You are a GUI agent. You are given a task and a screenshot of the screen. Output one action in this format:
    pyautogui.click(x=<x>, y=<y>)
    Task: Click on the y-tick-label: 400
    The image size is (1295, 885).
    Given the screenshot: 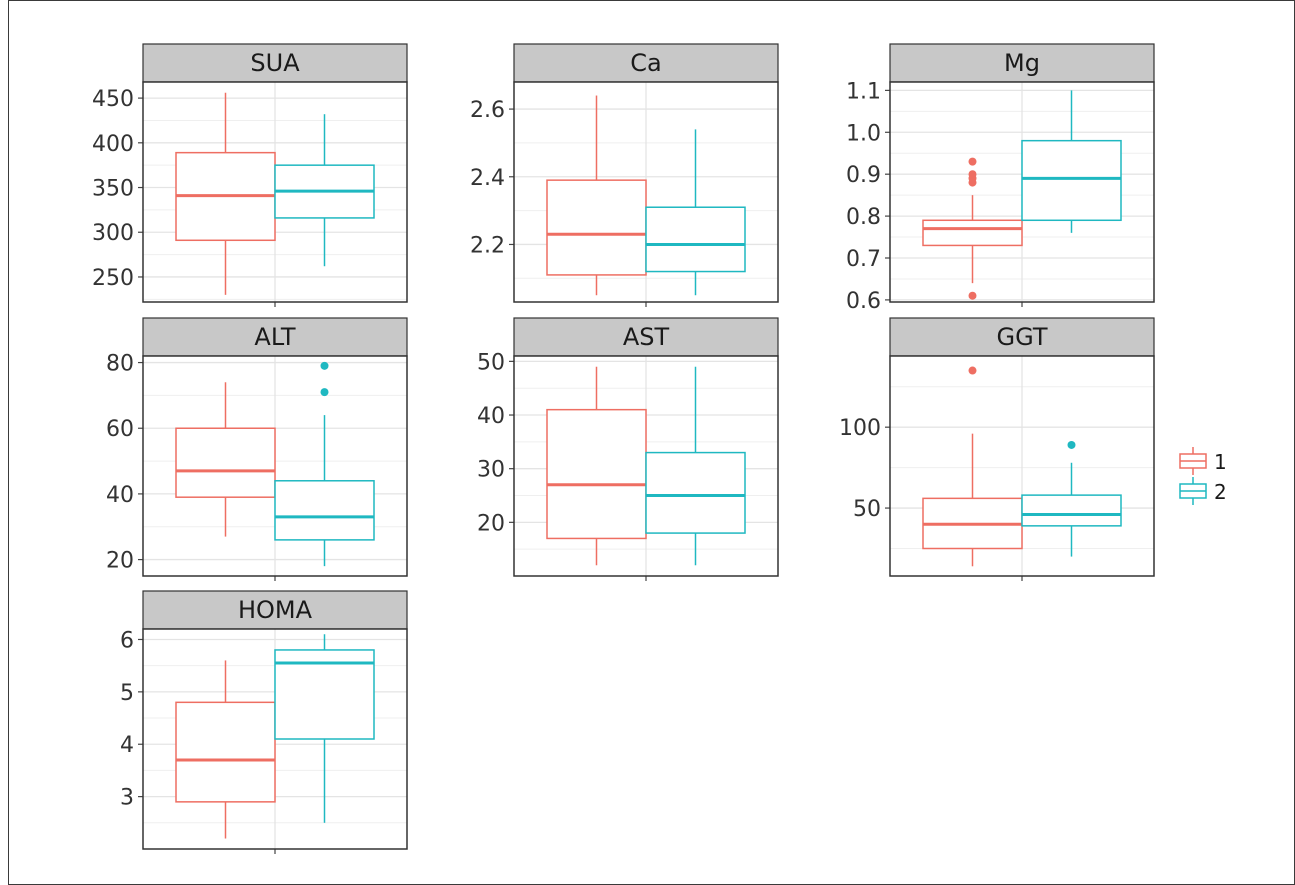 What is the action you would take?
    pyautogui.click(x=113, y=144)
    